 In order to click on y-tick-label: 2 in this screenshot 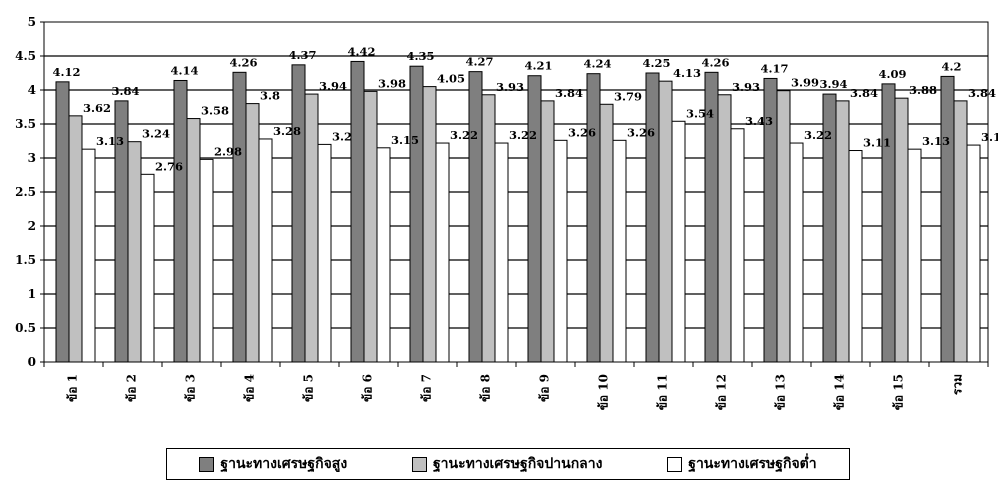, I will do `click(32, 226)`.